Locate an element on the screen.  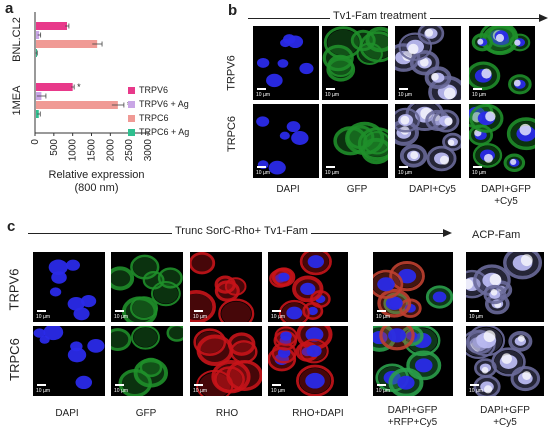
micrograph-c-r2-c1: 10 µm is located at coordinates (69, 361).